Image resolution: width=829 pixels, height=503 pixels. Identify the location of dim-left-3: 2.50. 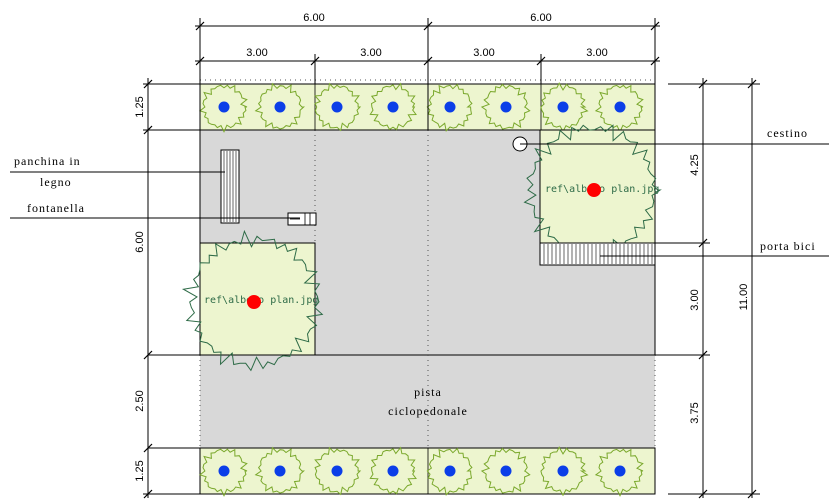
(140, 400).